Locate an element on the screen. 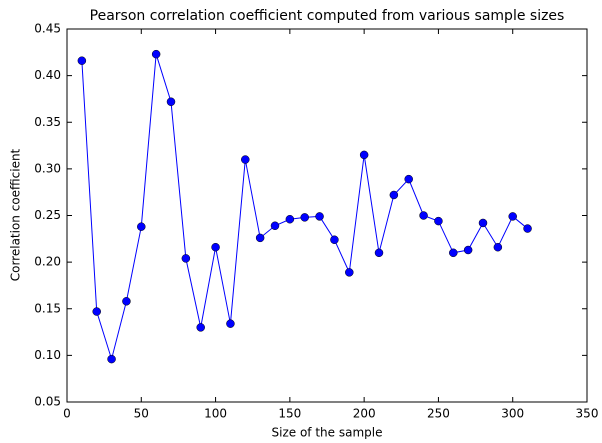 The height and width of the screenshot is (443, 602). x-tick-label: 0 is located at coordinates (67, 414).